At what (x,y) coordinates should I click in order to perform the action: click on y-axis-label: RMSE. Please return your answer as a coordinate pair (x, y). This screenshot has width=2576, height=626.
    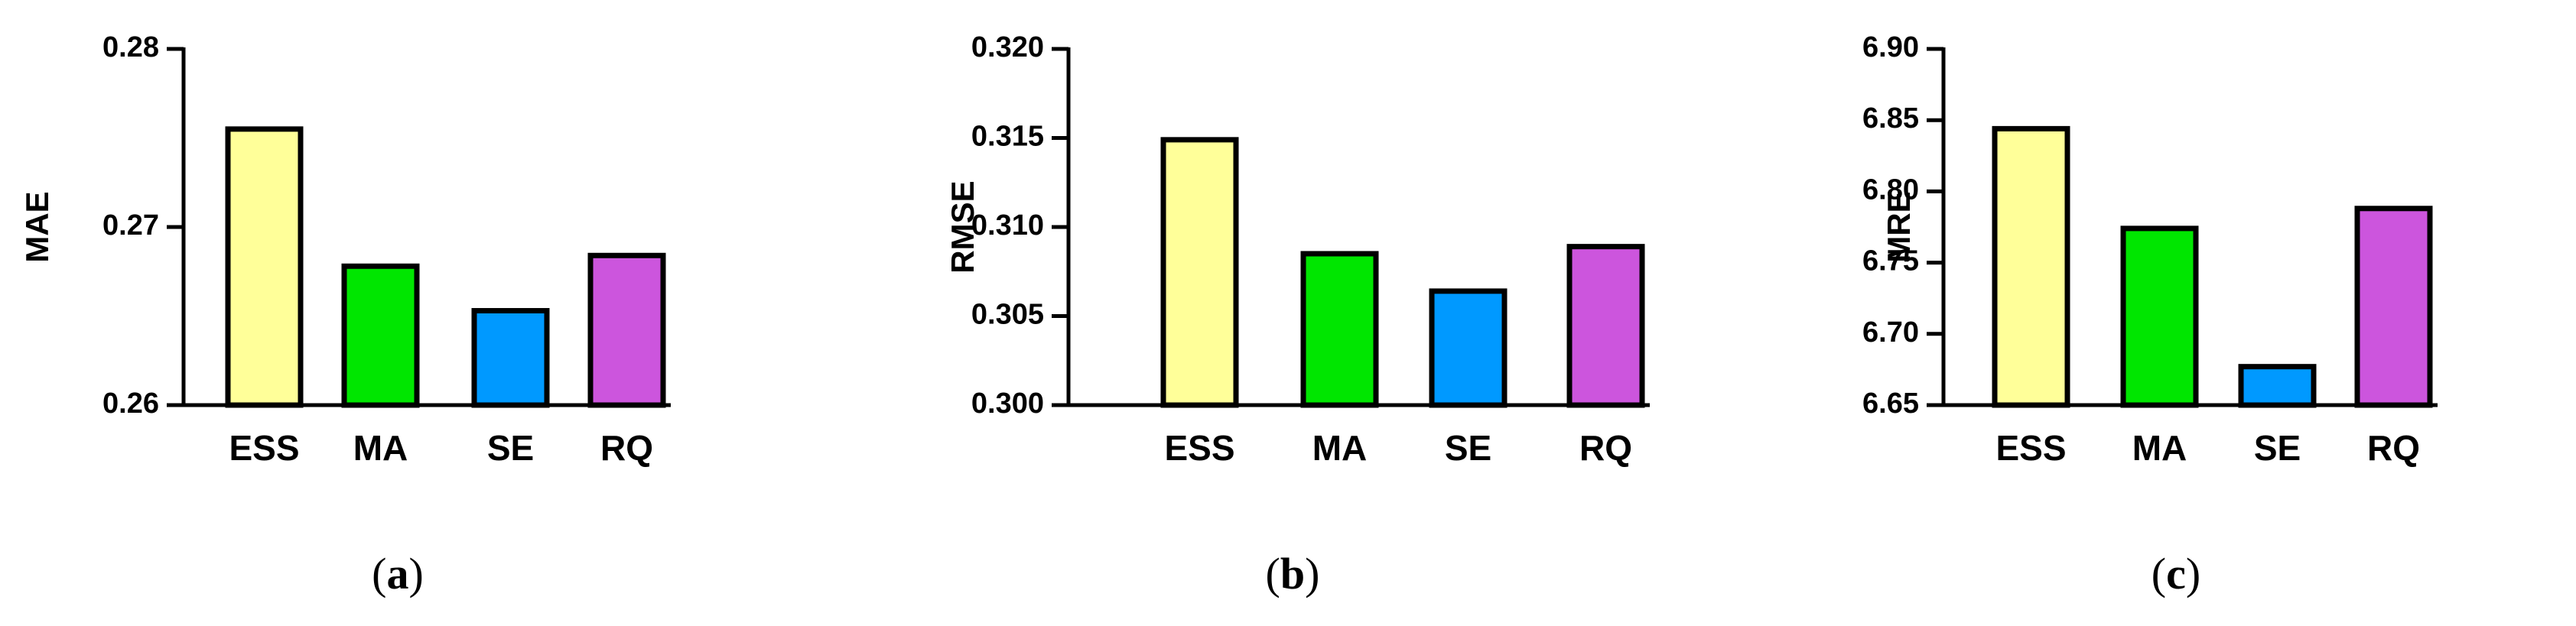
    Looking at the image, I should click on (963, 226).